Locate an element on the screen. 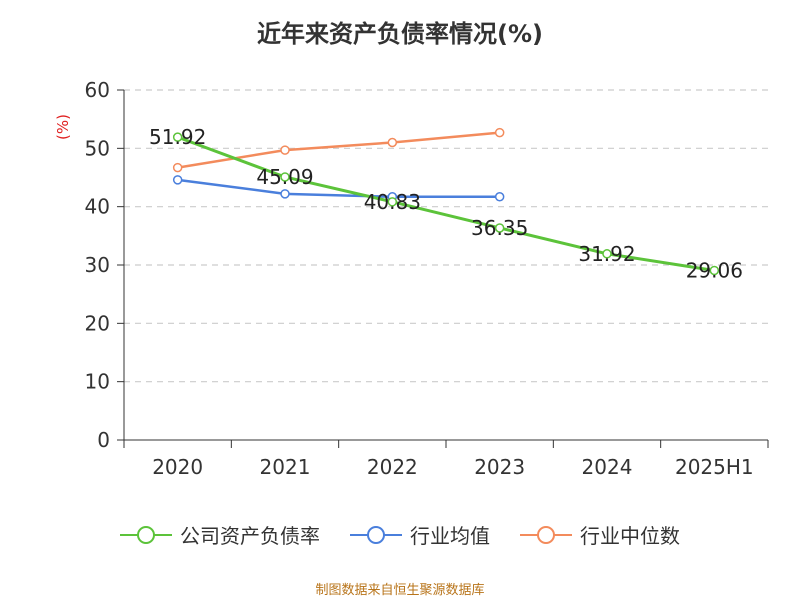 This screenshot has height=600, width=800. legend-label-company: 公司资产负债率 is located at coordinates (250, 536).